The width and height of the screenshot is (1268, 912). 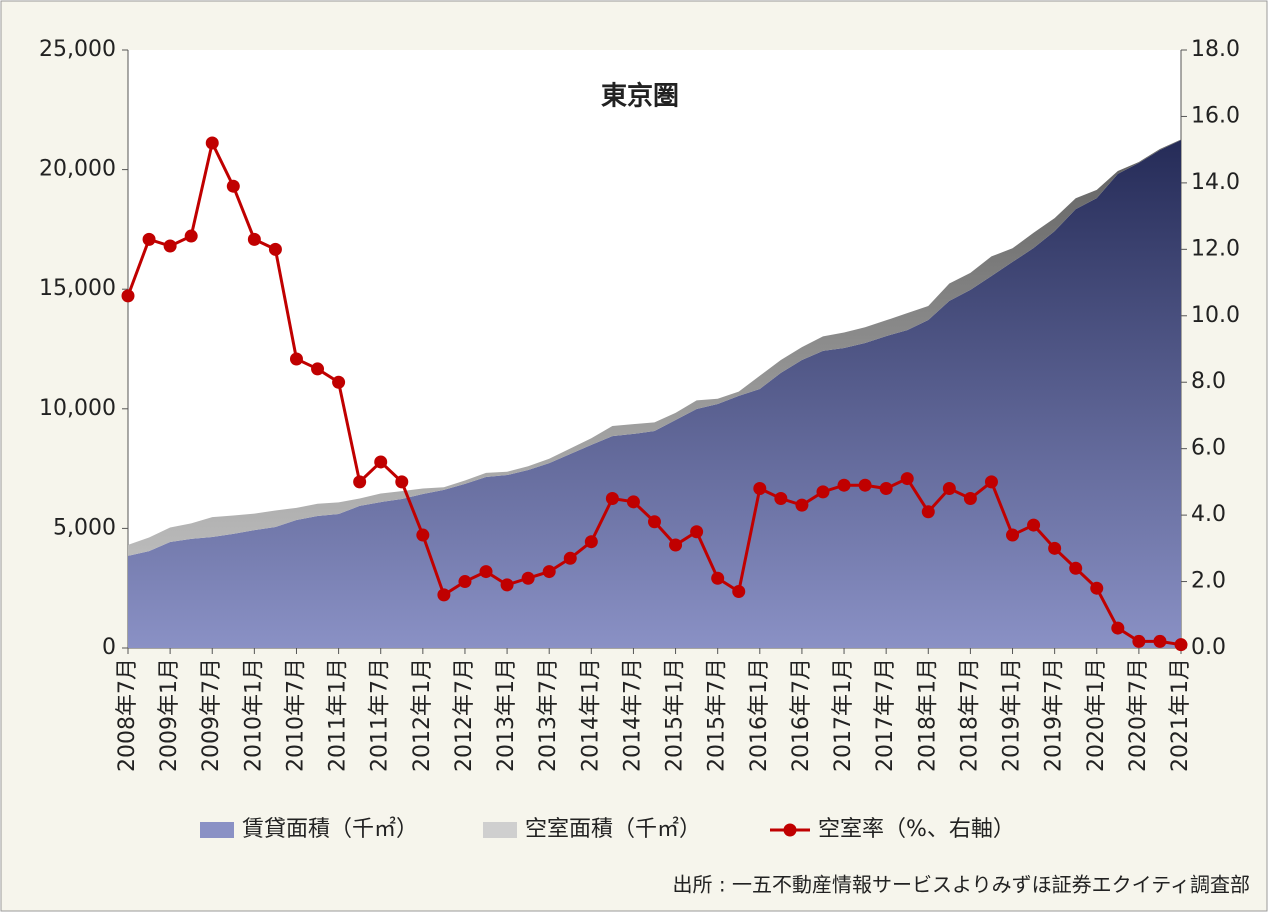 I want to click on y-tick-label: 20,000, so click(x=77, y=169).